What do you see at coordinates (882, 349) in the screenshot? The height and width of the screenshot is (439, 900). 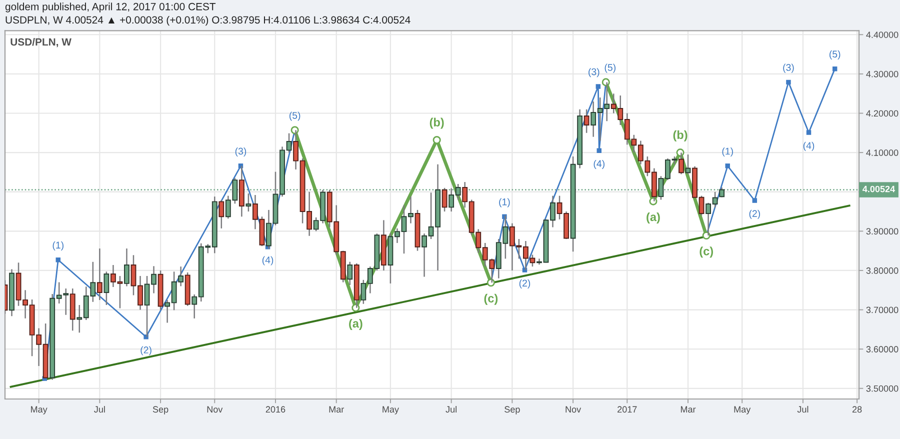 I see `y-tick-label: 3.60000` at bounding box center [882, 349].